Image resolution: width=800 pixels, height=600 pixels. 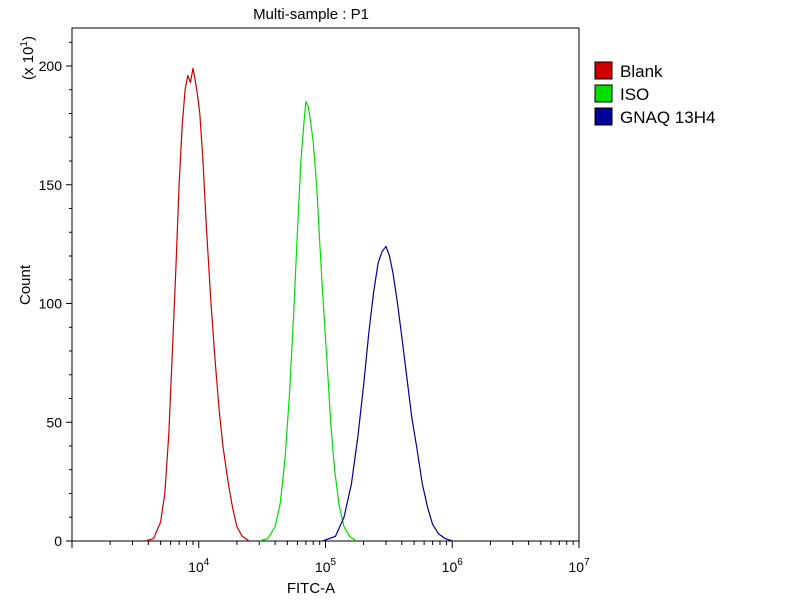 What do you see at coordinates (603, 70) in the screenshot?
I see `legend-swatch-blank` at bounding box center [603, 70].